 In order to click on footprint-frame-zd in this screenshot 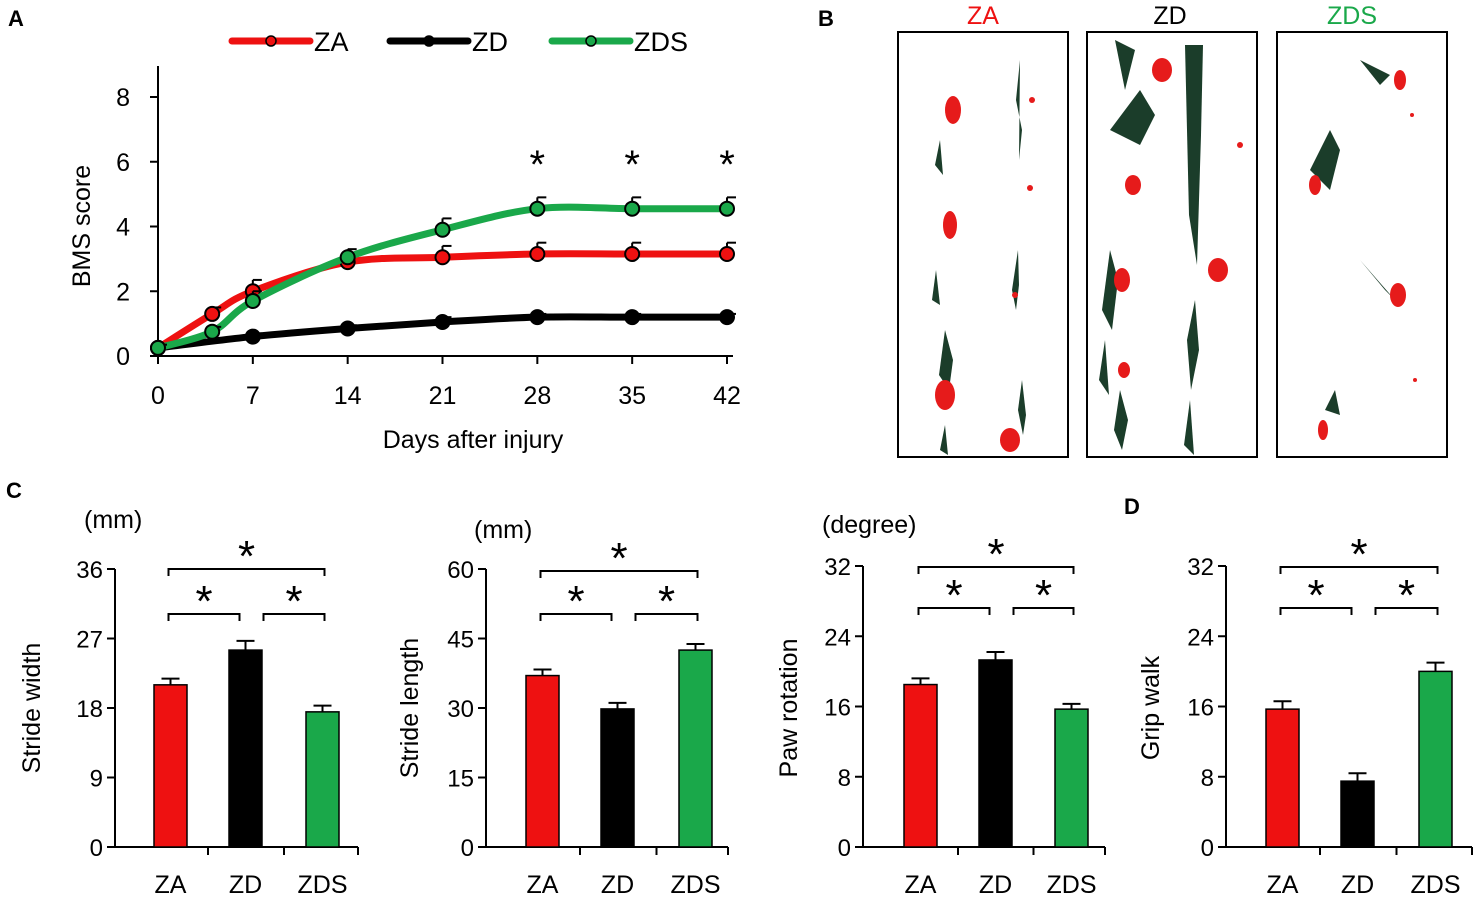, I will do `click(1172, 244)`.